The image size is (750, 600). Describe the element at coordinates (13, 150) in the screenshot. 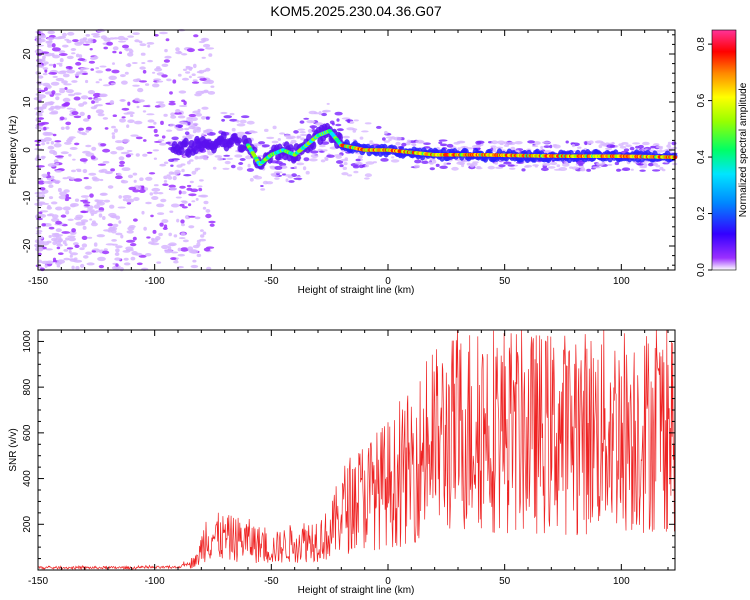

I see `spectrogram-y-axis-label: Frequency (Hz)` at that location.